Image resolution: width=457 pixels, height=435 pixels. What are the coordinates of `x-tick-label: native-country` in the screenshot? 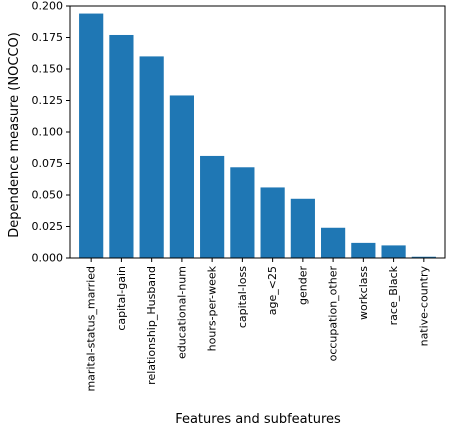 It's located at (423, 306).